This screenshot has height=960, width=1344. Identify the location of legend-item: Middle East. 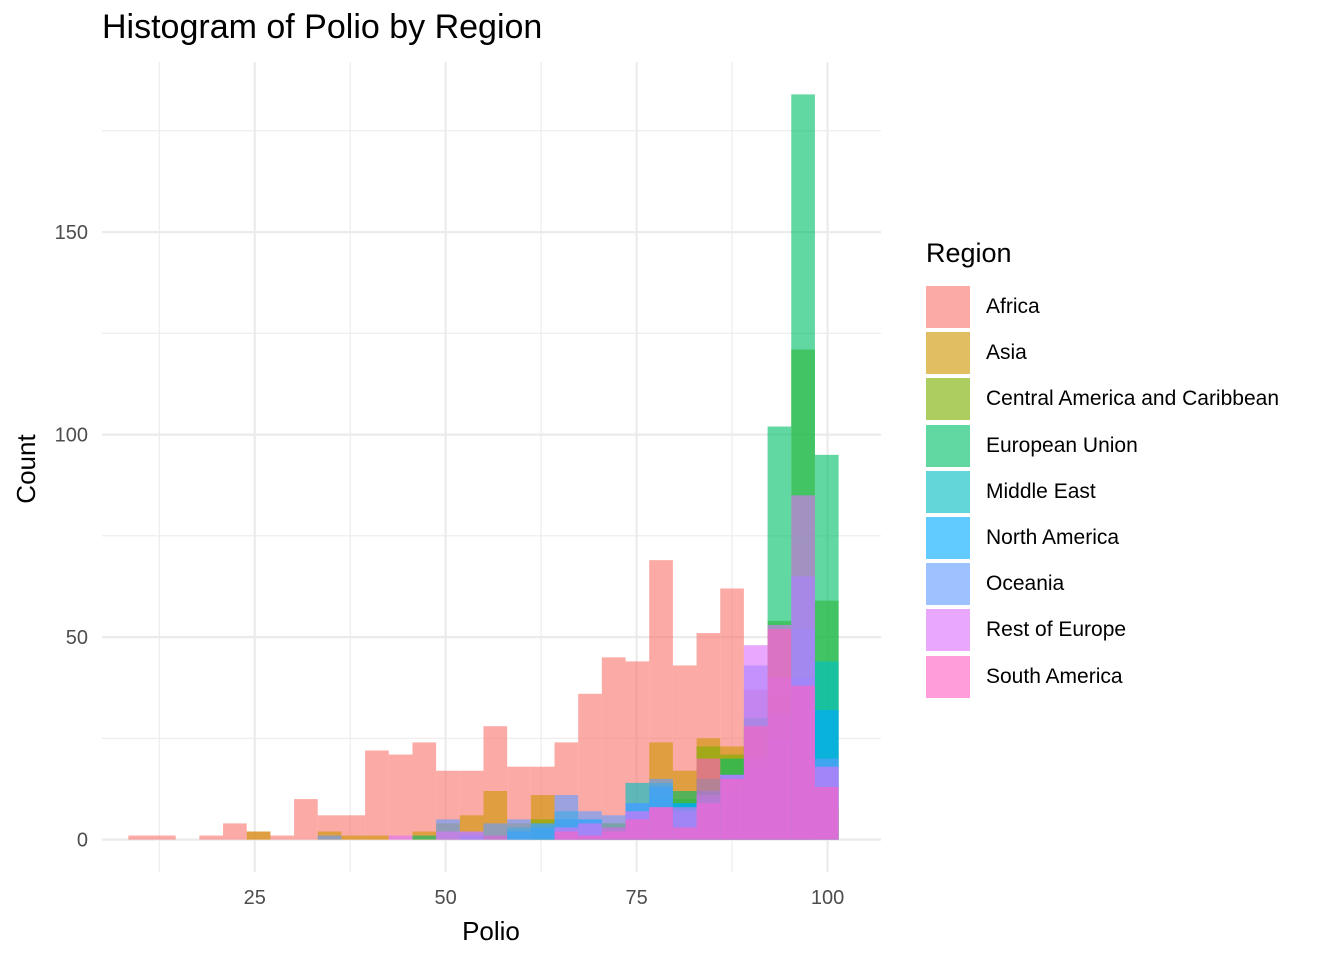
(1102, 492).